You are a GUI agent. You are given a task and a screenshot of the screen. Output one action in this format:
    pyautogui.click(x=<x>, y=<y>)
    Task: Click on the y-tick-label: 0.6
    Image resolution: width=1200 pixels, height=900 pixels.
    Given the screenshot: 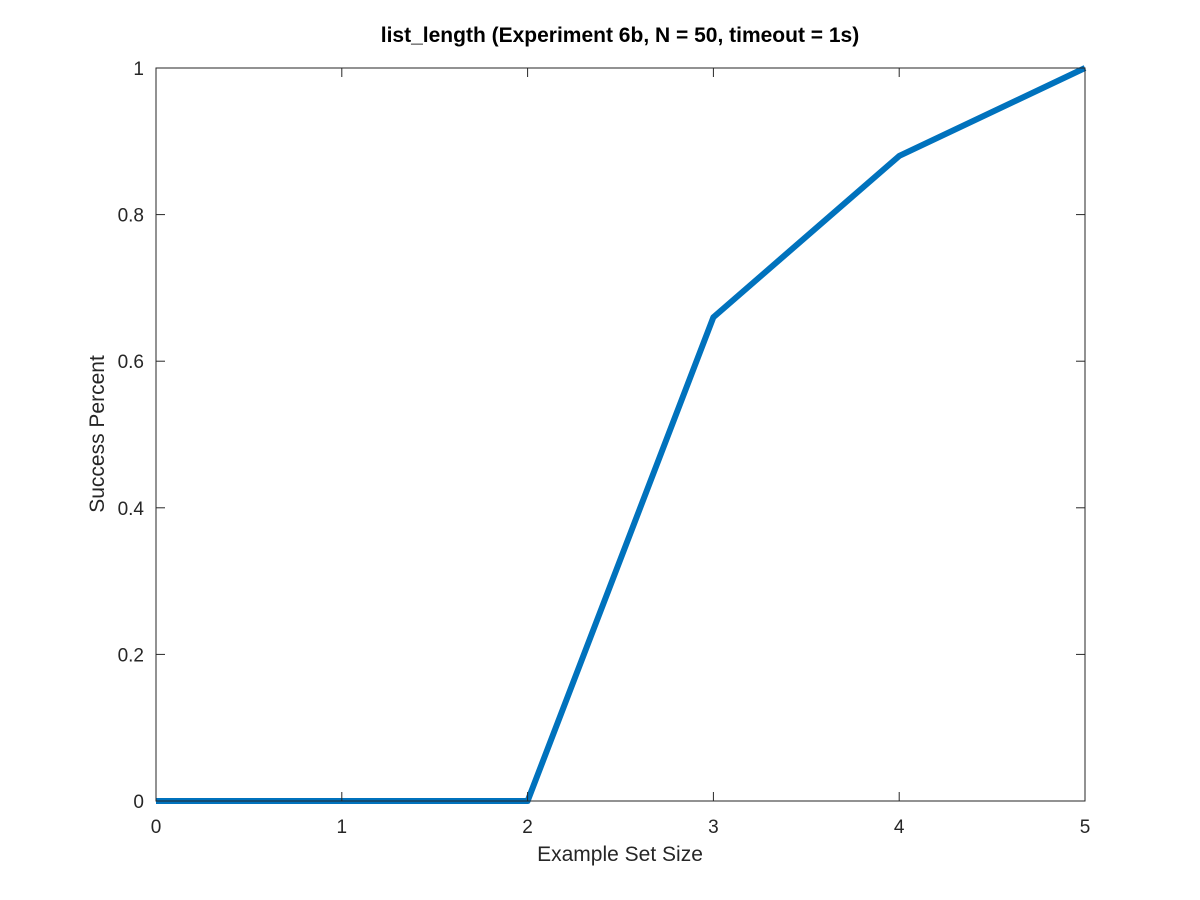 What is the action you would take?
    pyautogui.click(x=131, y=362)
    